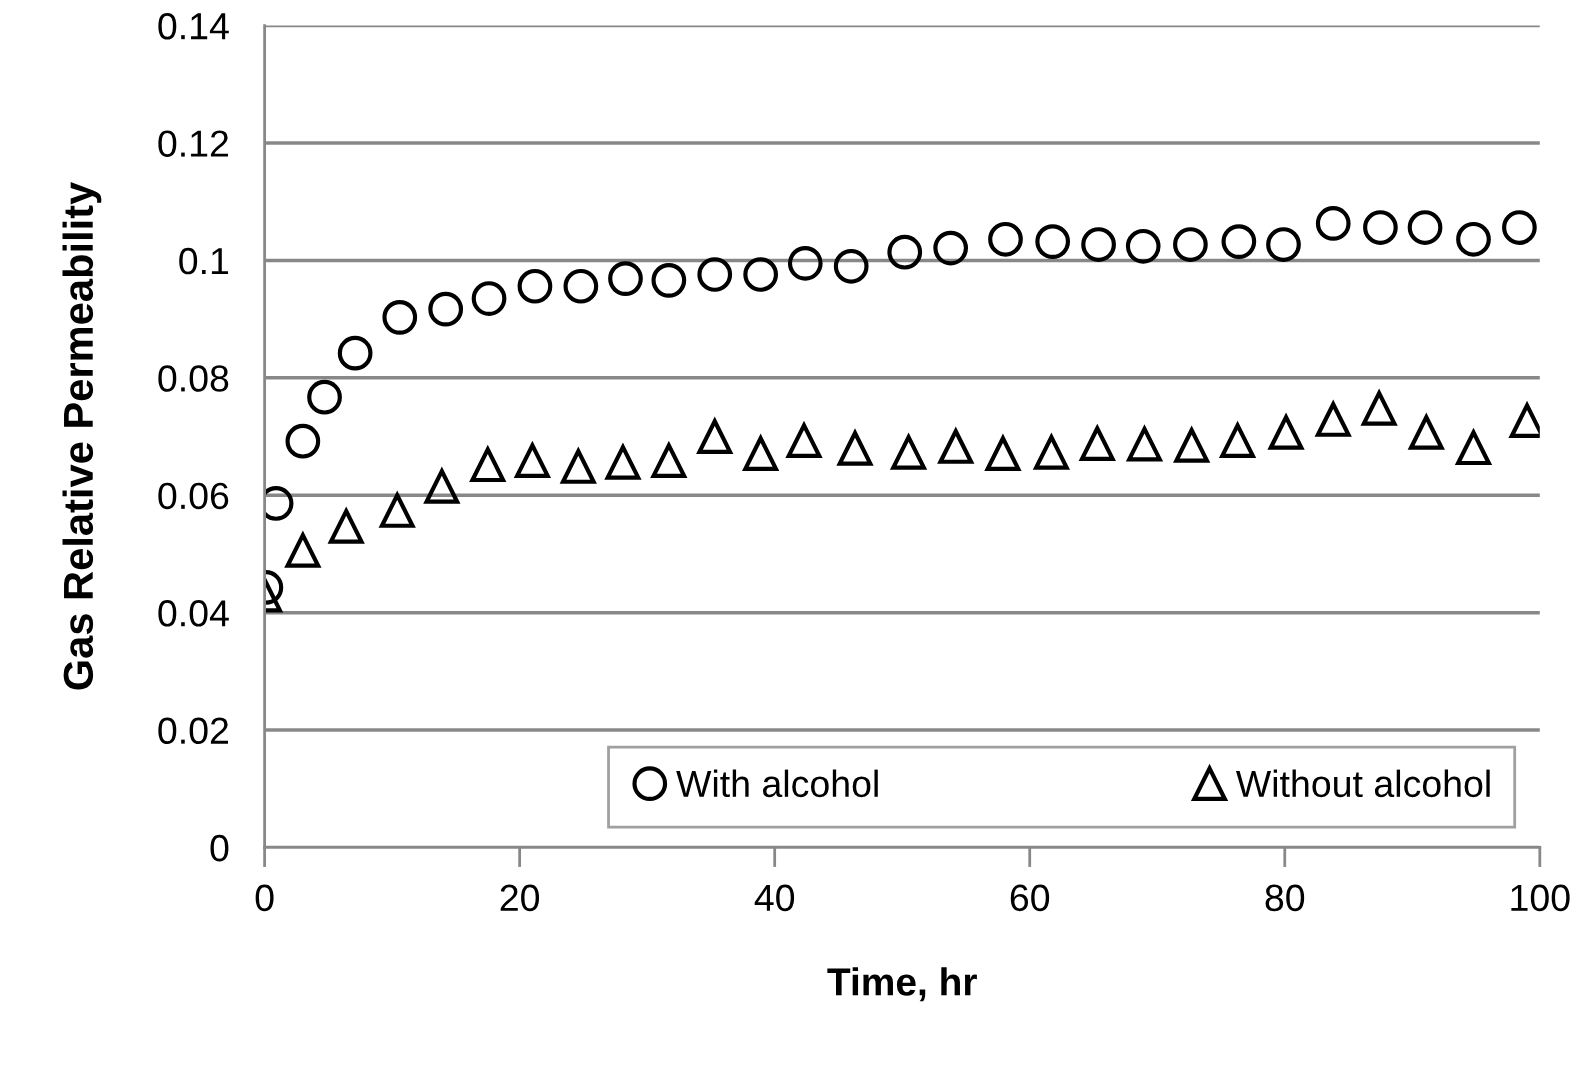  I want to click on y-axis-title: Gas Relative Permeability, so click(82, 435).